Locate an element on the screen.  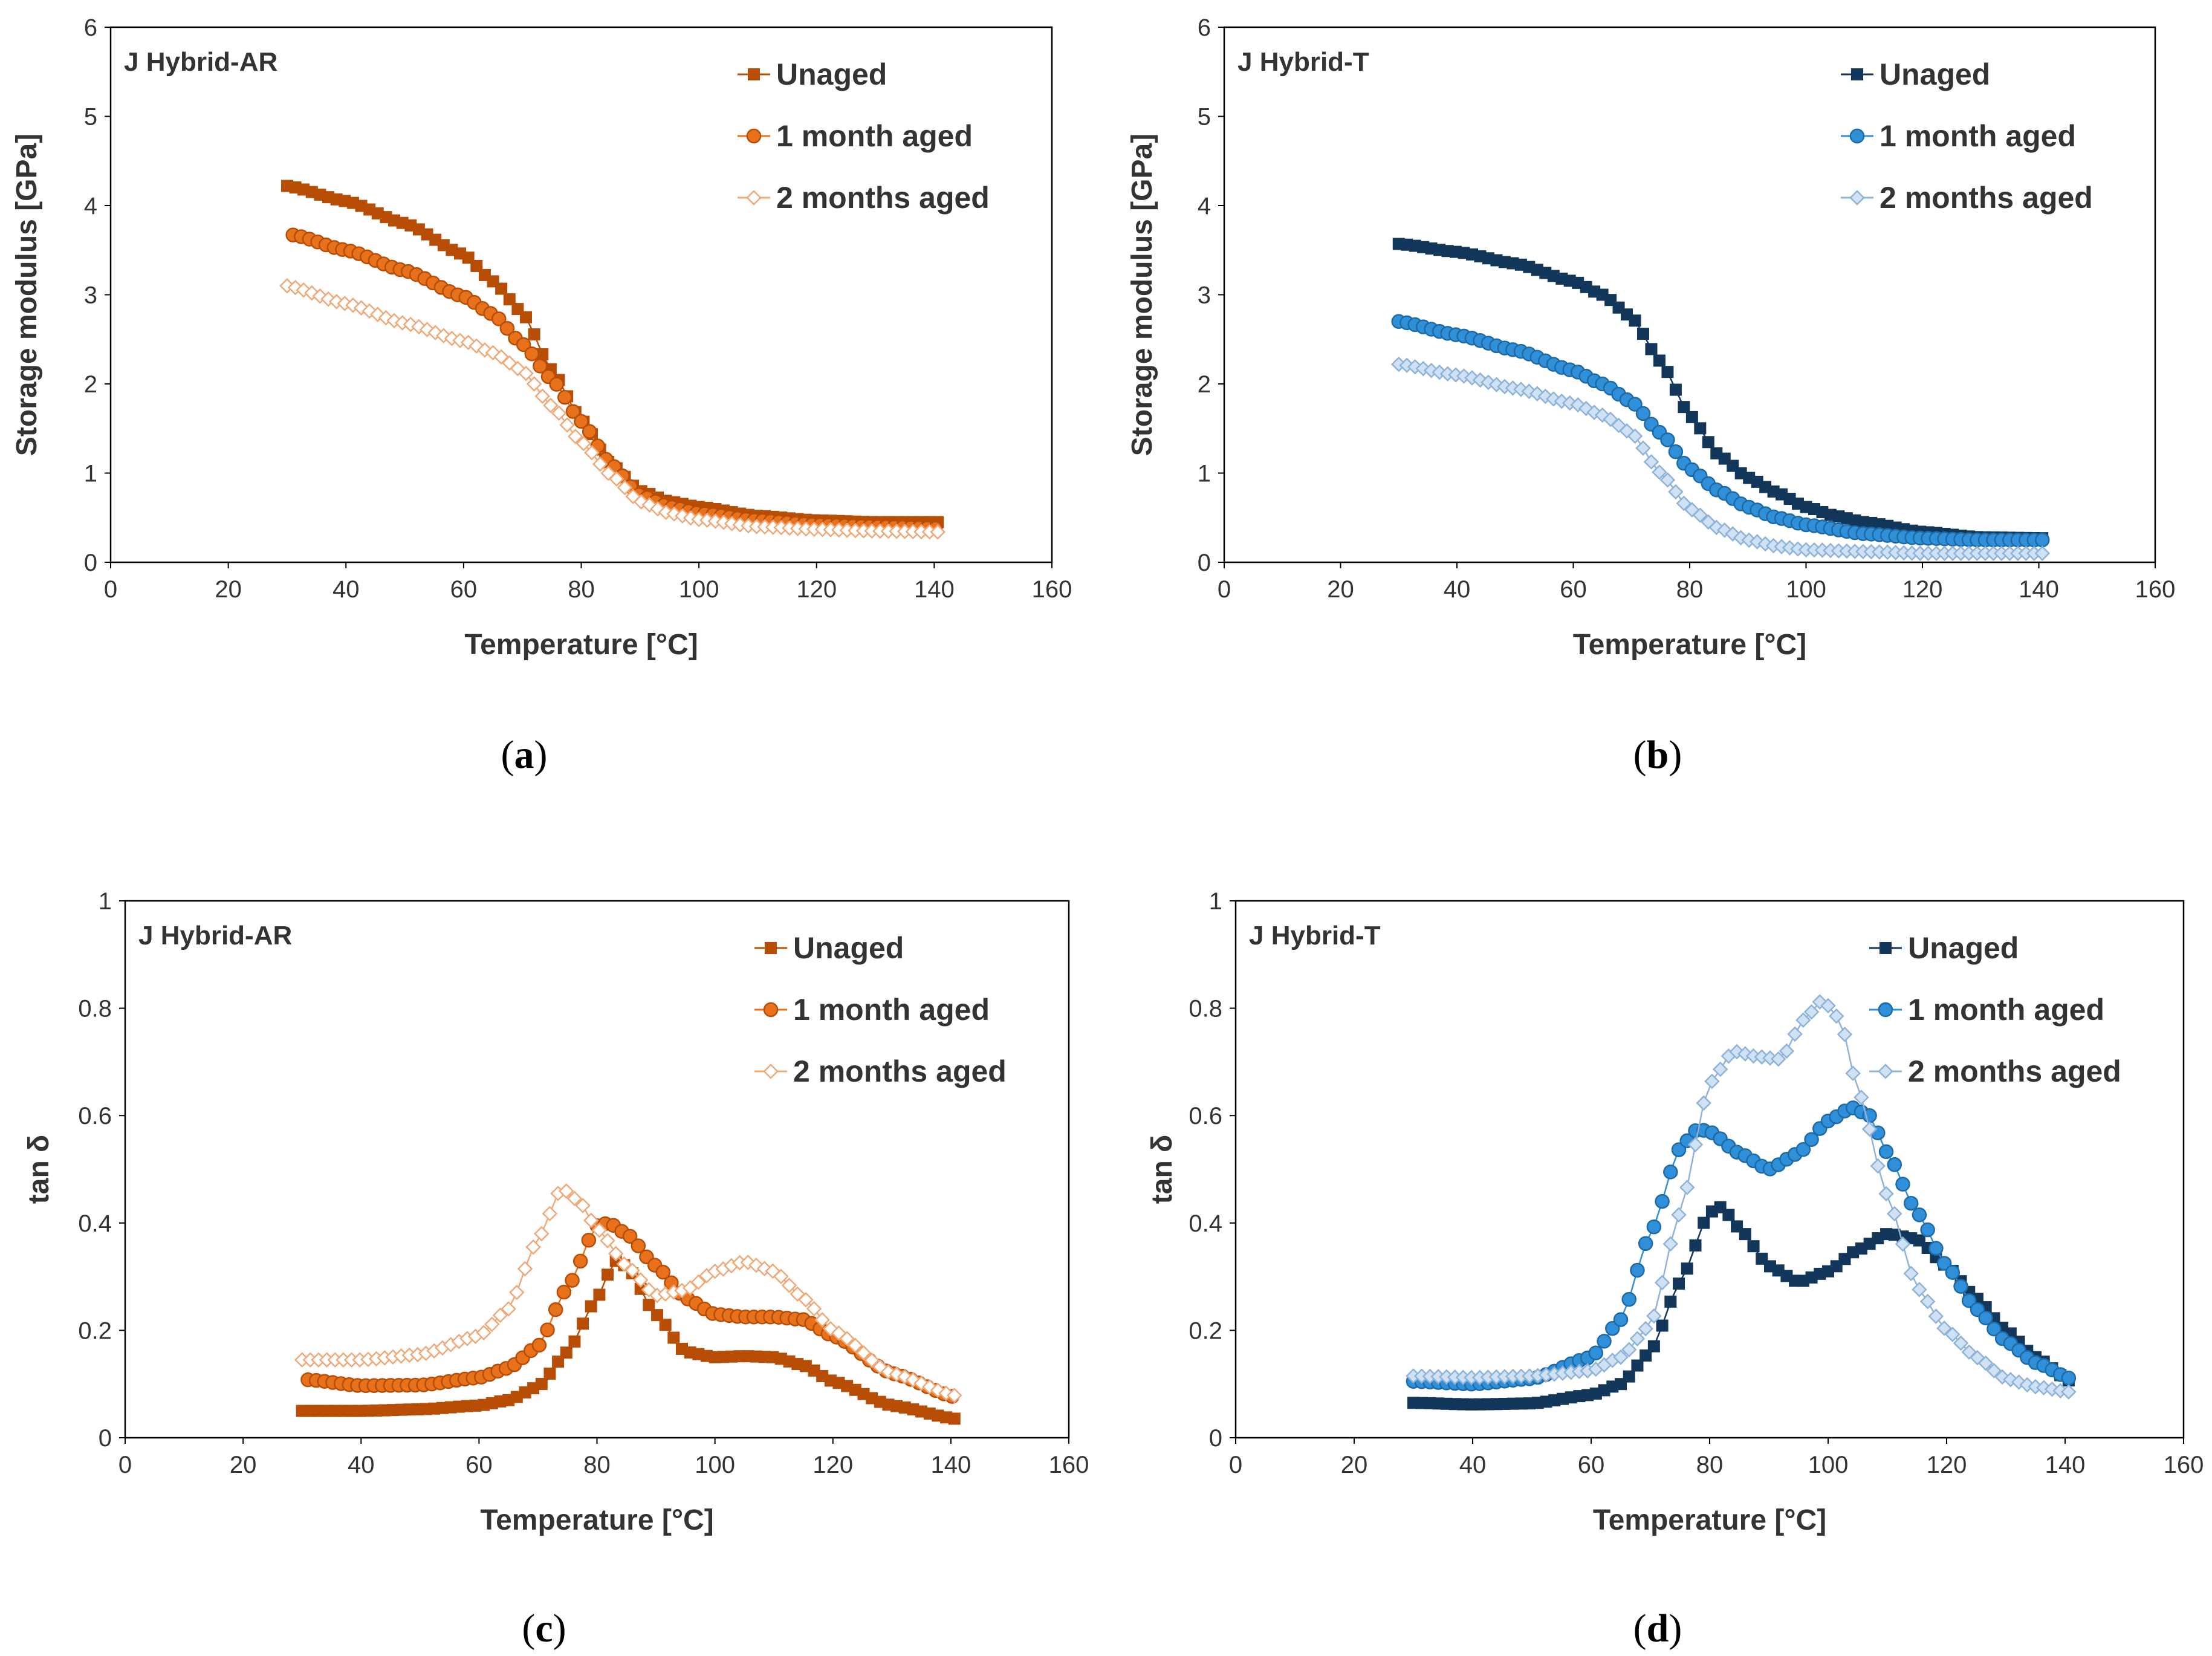
panel-caption: (c) is located at coordinates (544, 1628).